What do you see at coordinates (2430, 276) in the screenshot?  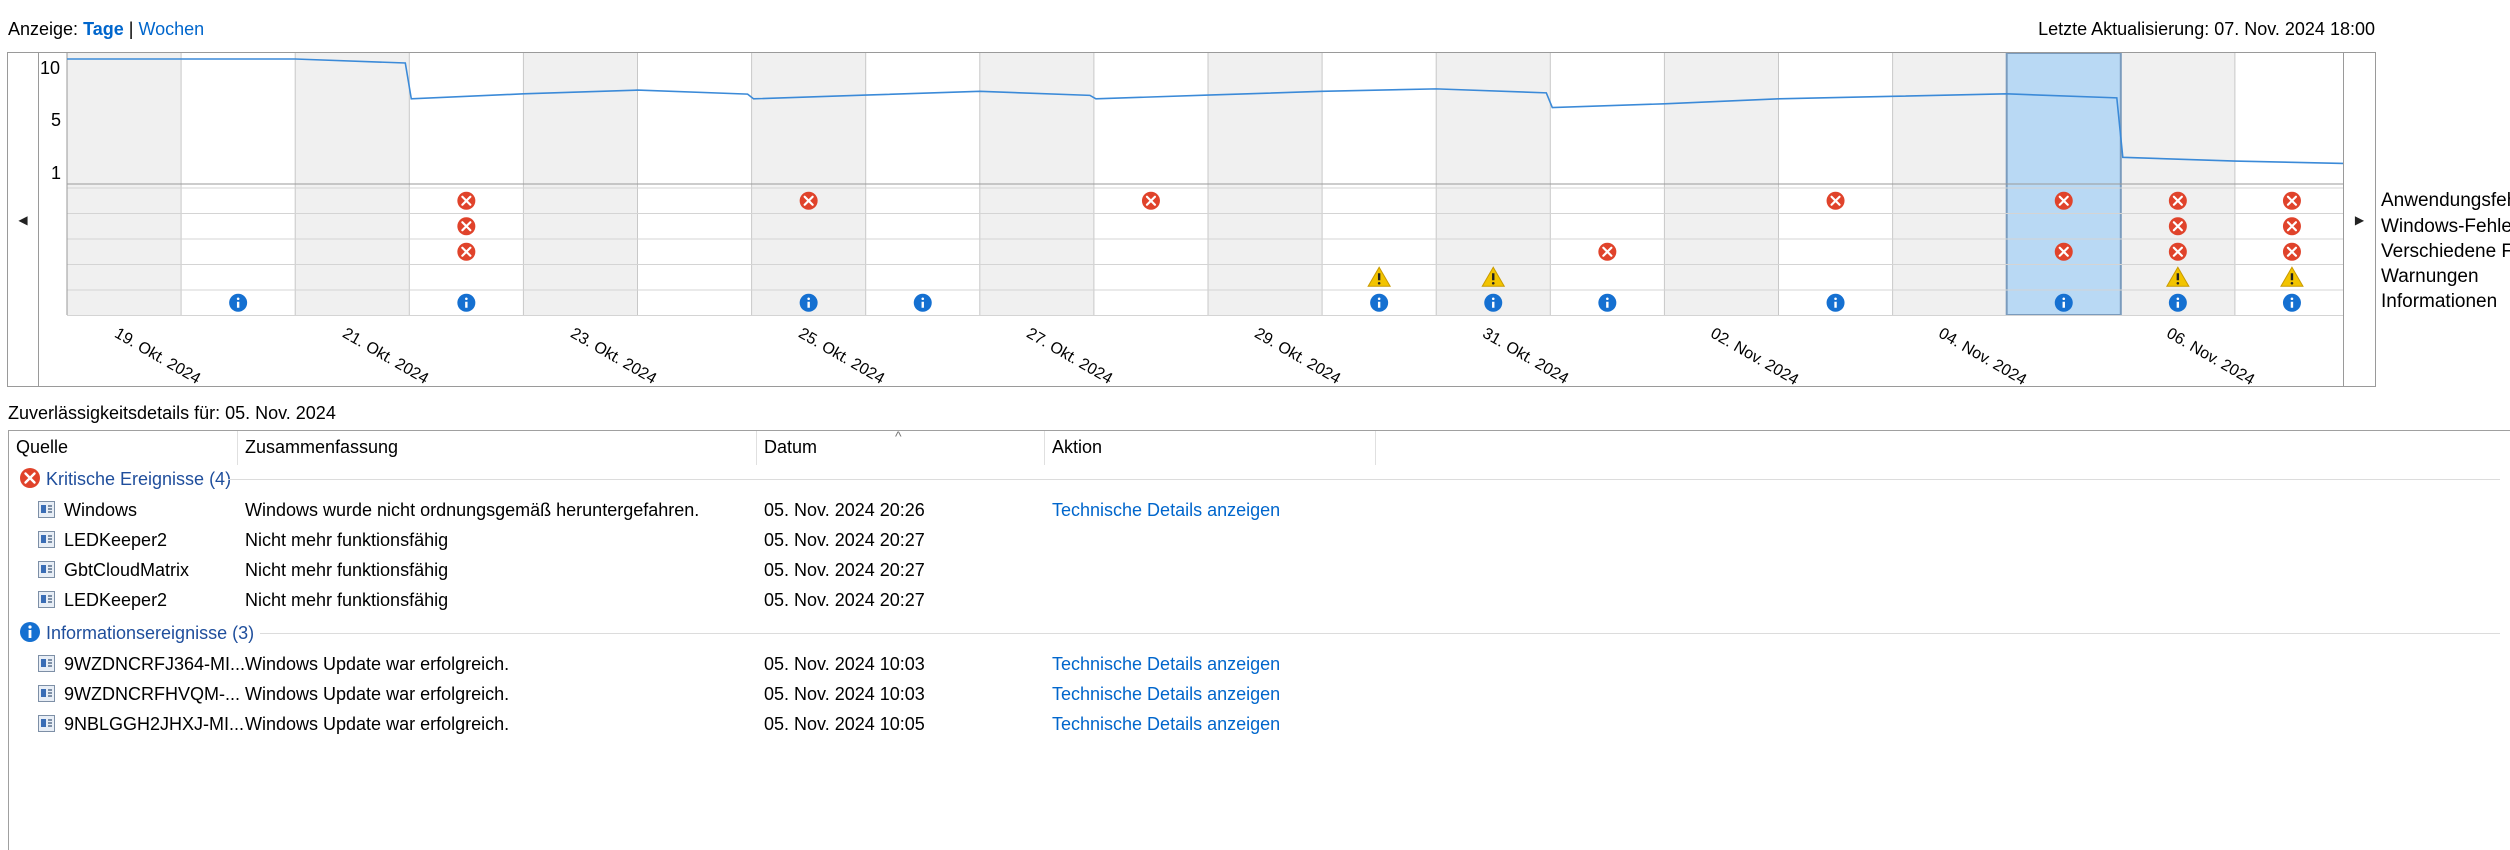 I see `category-warnings: Warnungen` at bounding box center [2430, 276].